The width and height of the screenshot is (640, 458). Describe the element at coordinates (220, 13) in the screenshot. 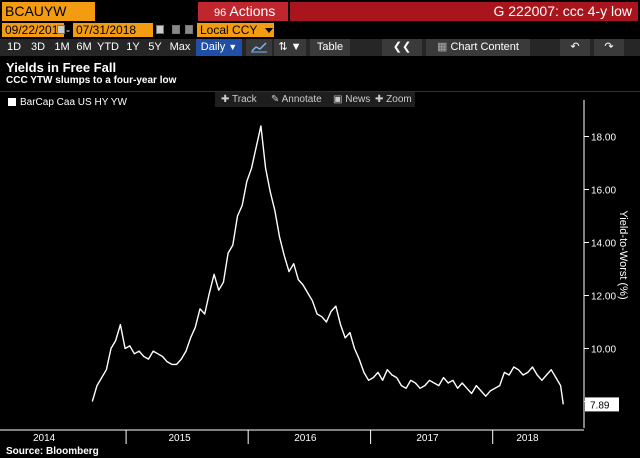

I see `actions-icon: 96` at that location.